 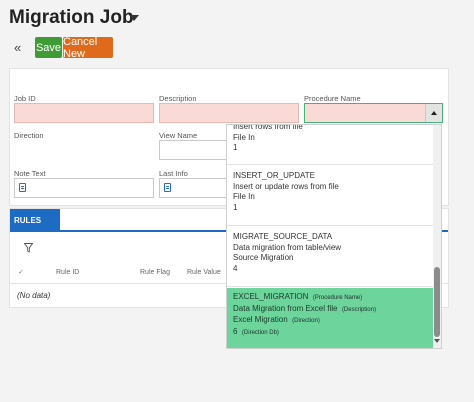 I want to click on option-description: File In, so click(x=244, y=137).